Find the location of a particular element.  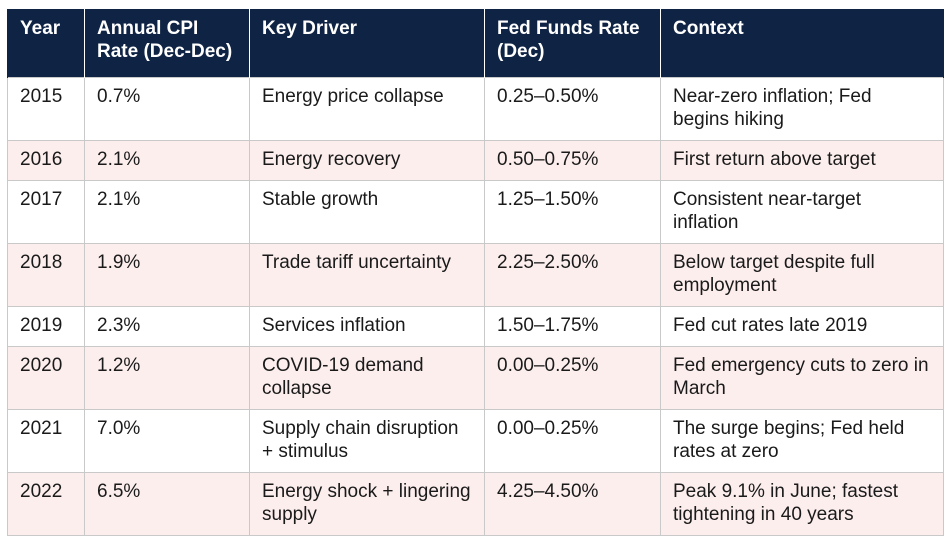

cell-year: 2020 is located at coordinates (46, 377).